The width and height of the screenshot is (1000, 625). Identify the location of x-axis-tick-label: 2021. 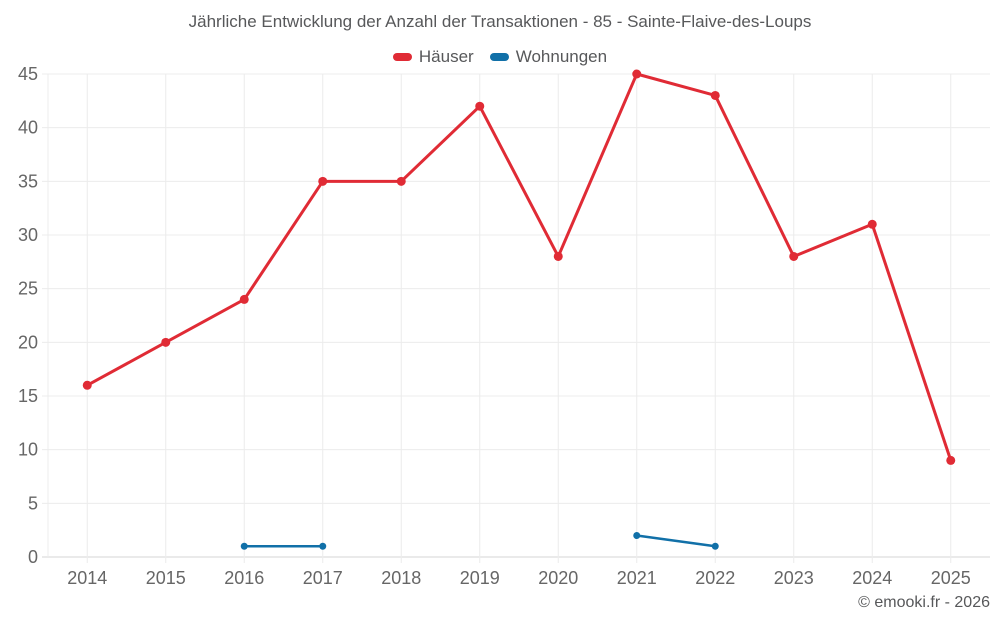
(637, 578).